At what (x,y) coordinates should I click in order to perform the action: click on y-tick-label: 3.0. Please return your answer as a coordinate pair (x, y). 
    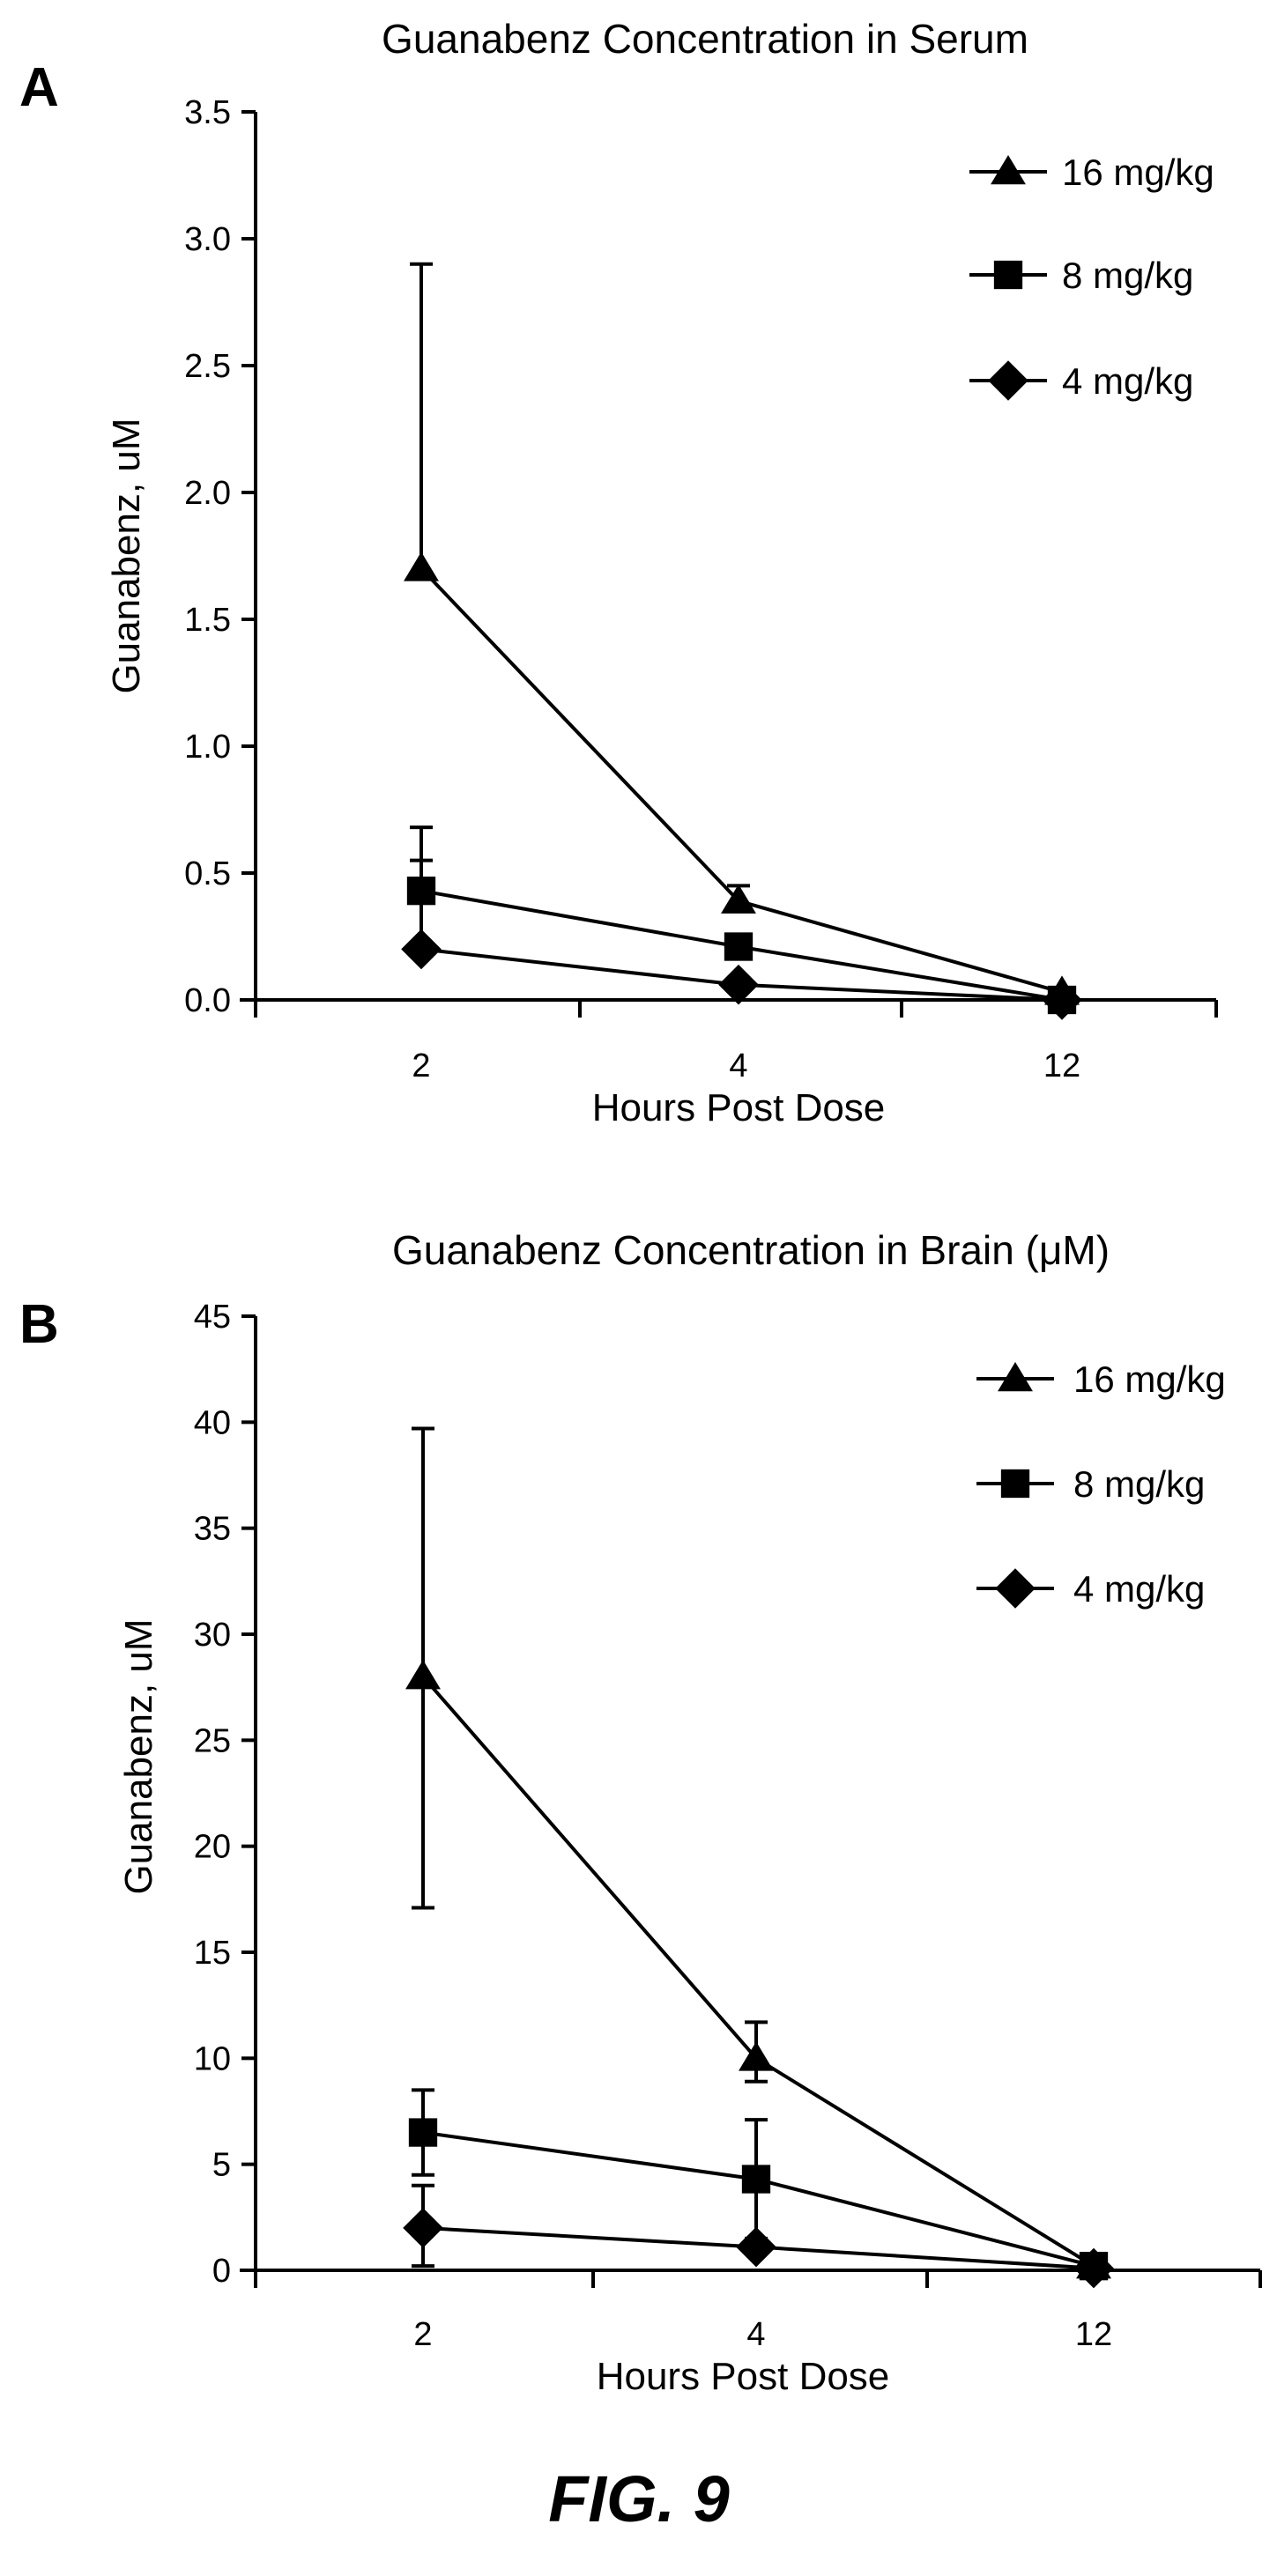
    Looking at the image, I should click on (207, 240).